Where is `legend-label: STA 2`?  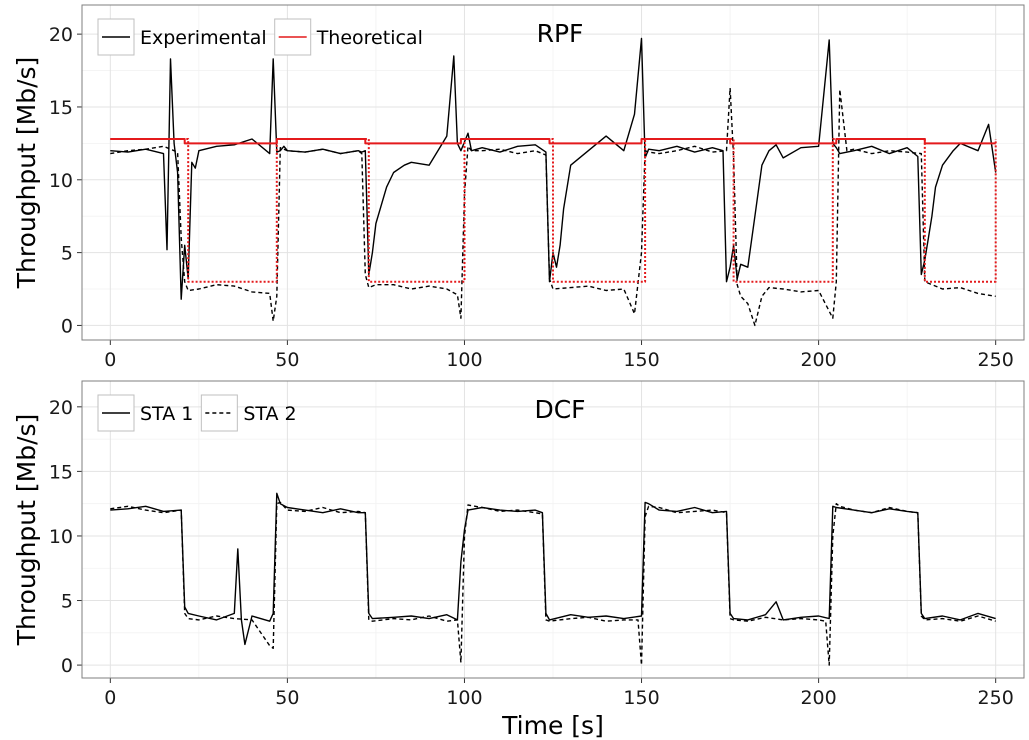
legend-label: STA 2 is located at coordinates (269, 414).